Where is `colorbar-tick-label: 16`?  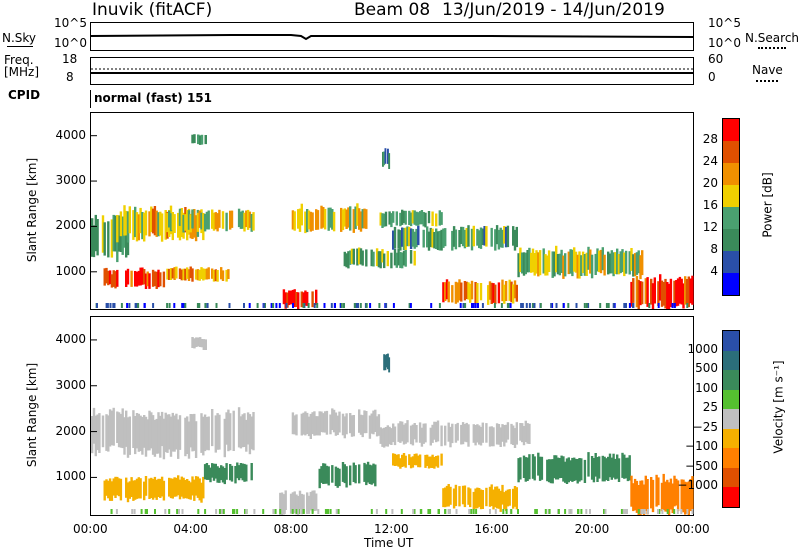
colorbar-tick-label: 16 is located at coordinates (710, 205).